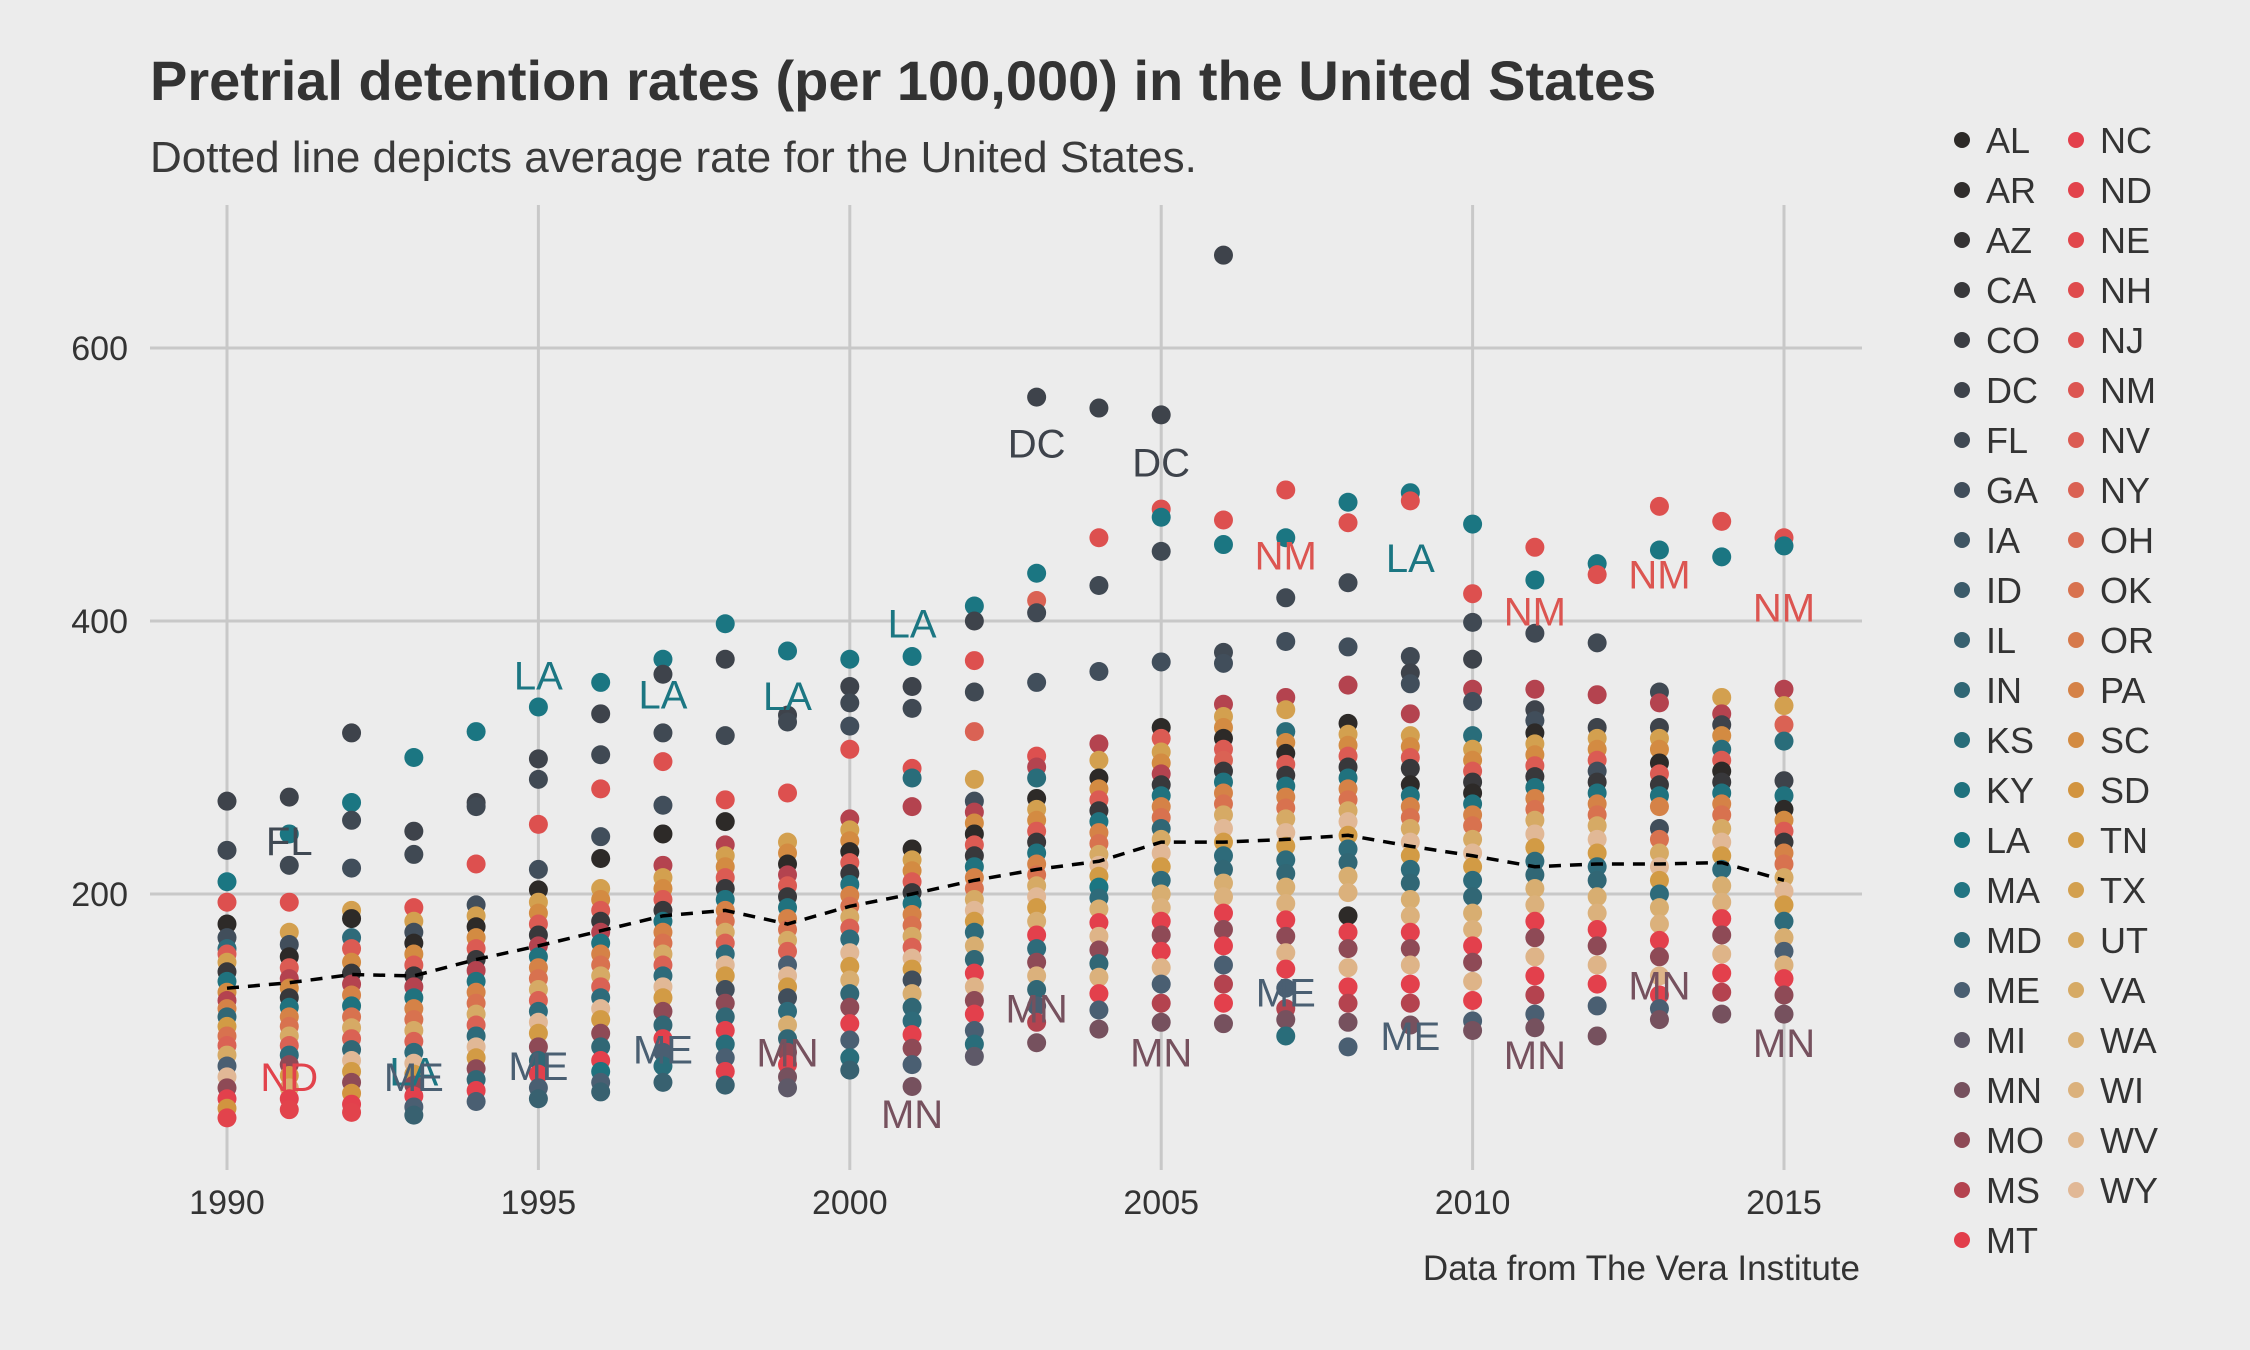 The image size is (2250, 1350). I want to click on legend-key-wa, so click(2076, 1040).